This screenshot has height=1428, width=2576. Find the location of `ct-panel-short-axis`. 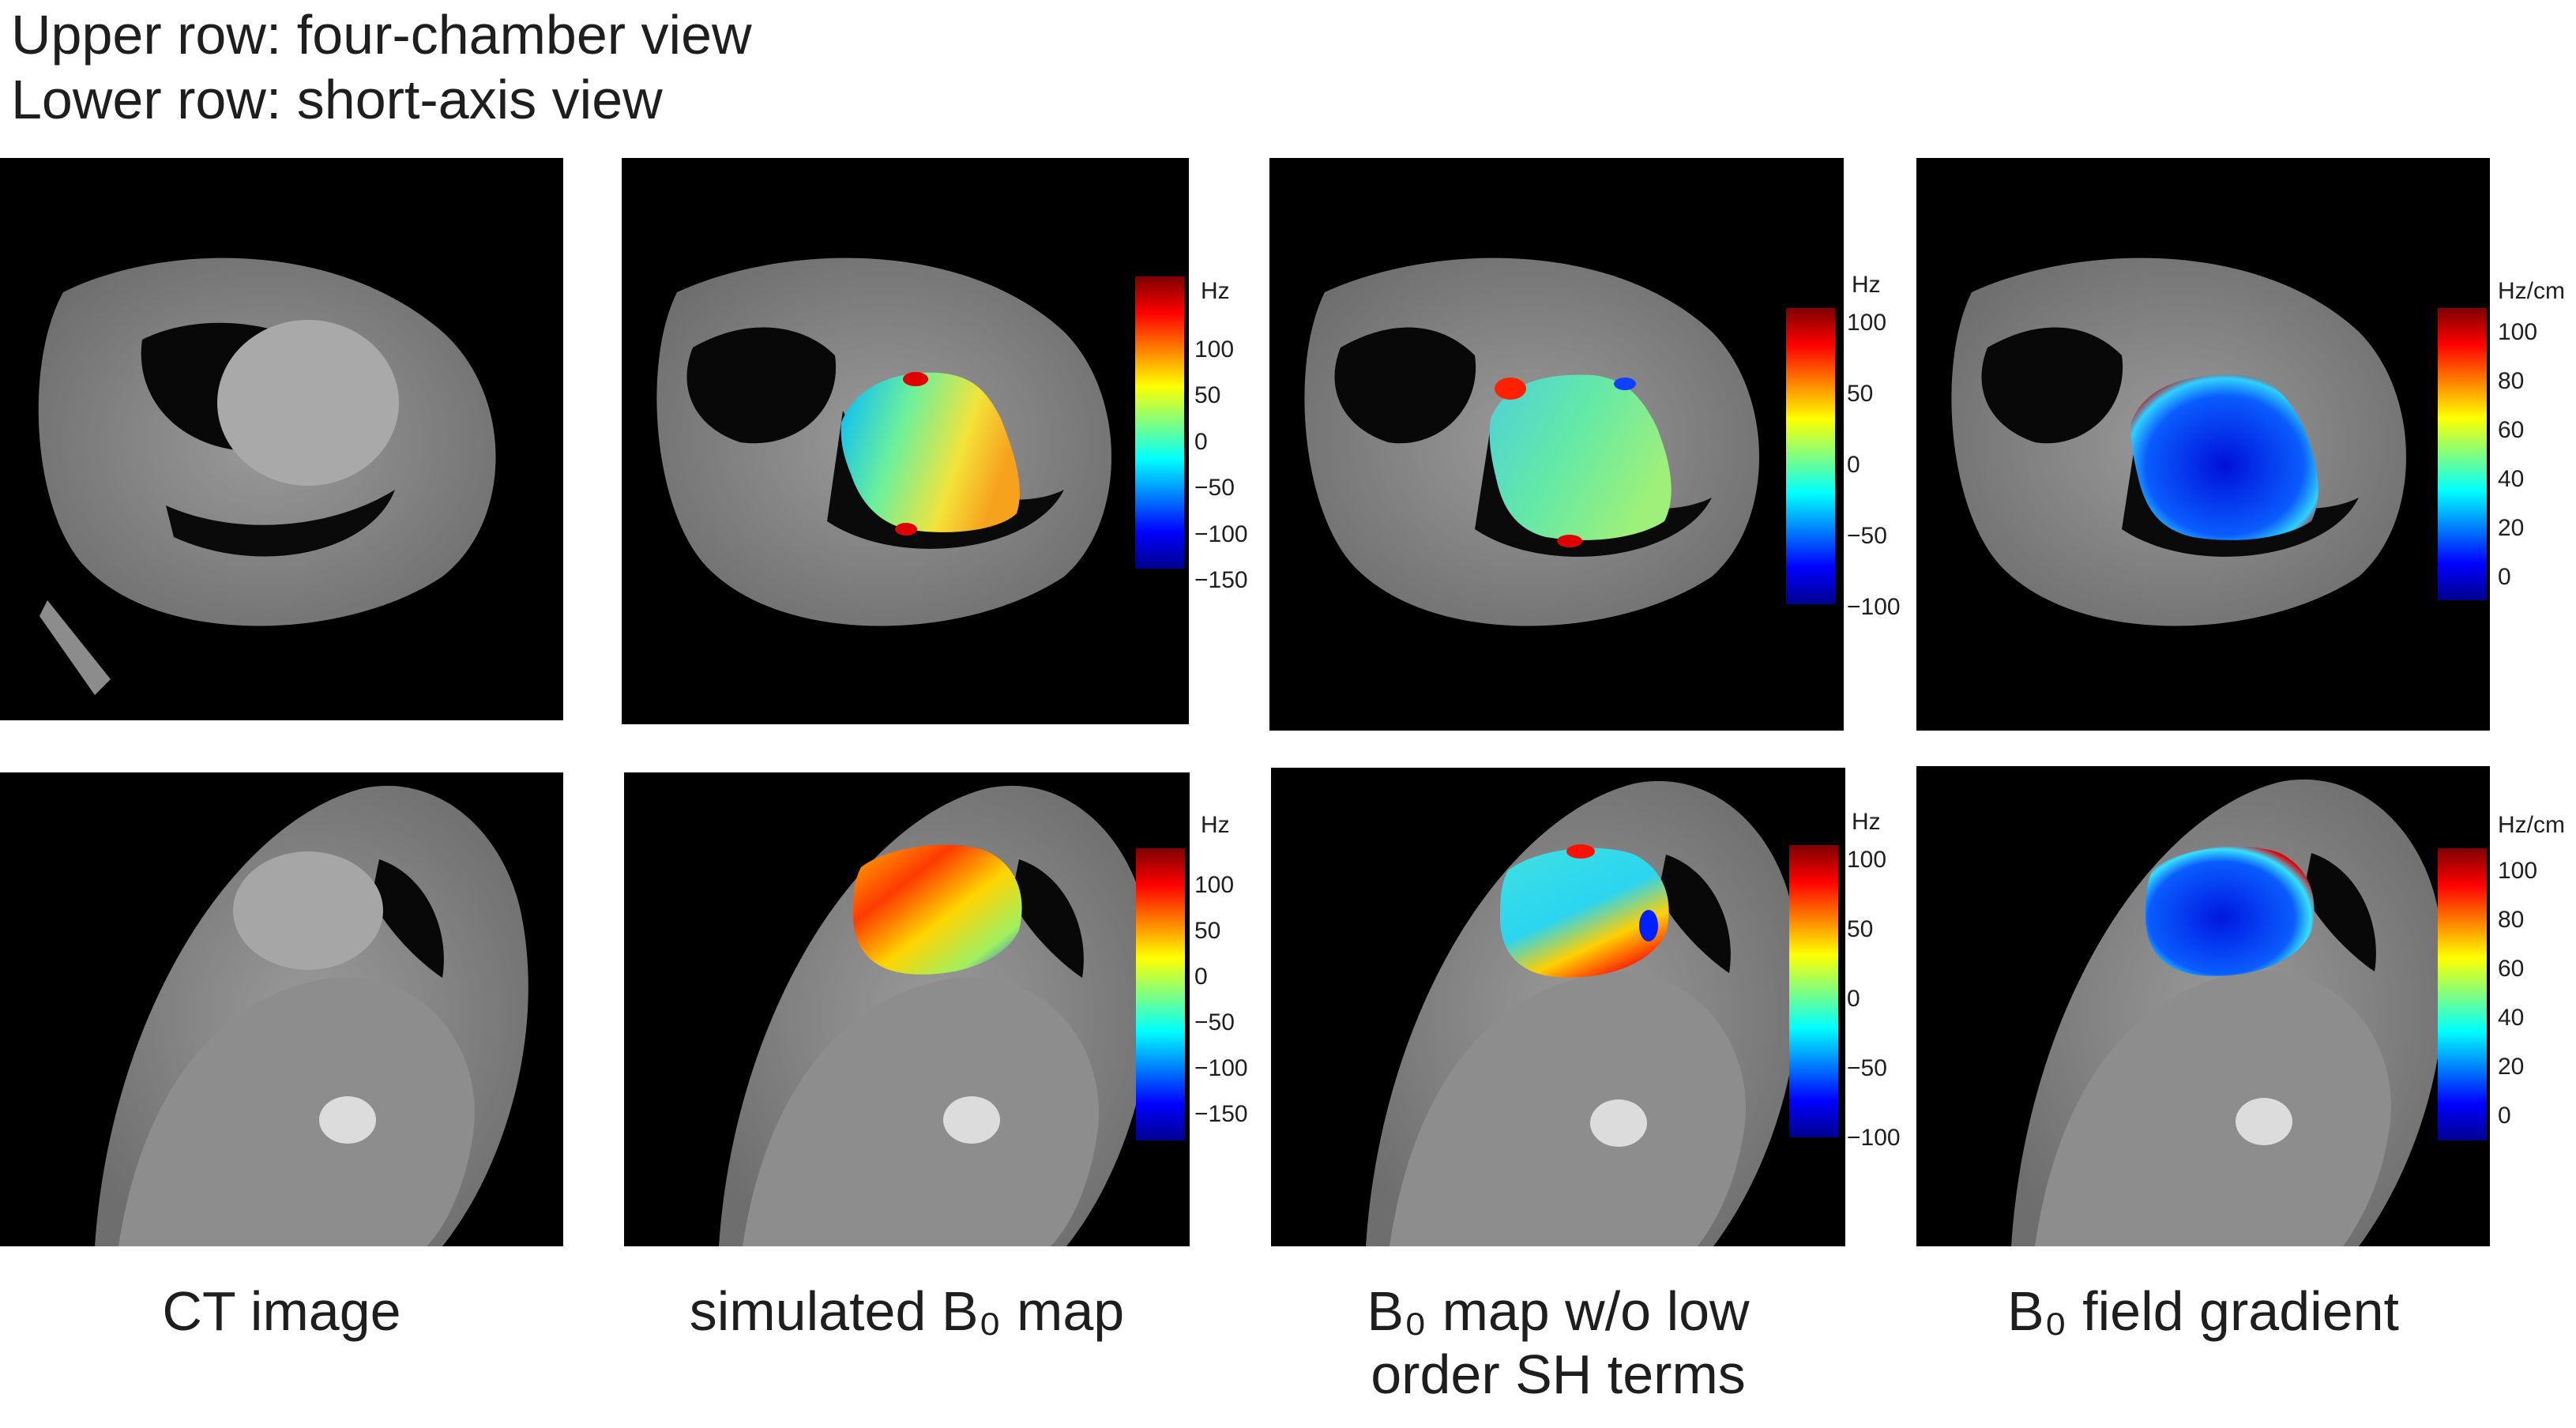

ct-panel-short-axis is located at coordinates (281, 1009).